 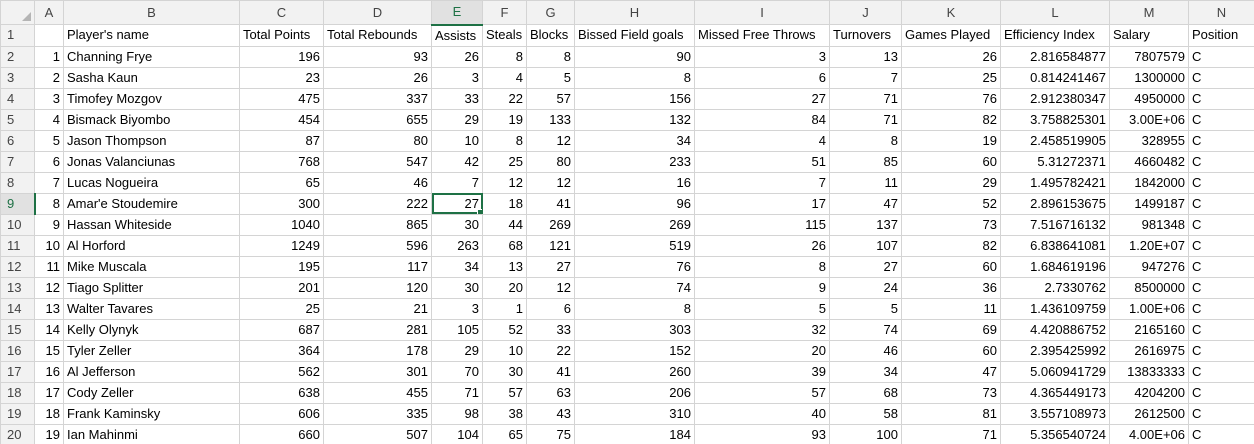 What do you see at coordinates (377, 12) in the screenshot?
I see `column-header-d: D` at bounding box center [377, 12].